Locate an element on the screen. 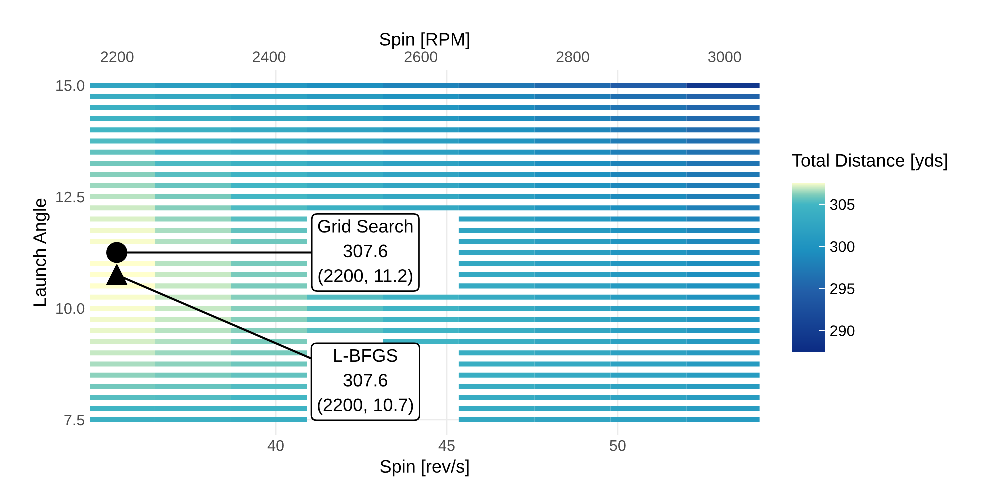 The height and width of the screenshot is (499, 985). y-axis-title: Launch Angle is located at coordinates (41, 252).